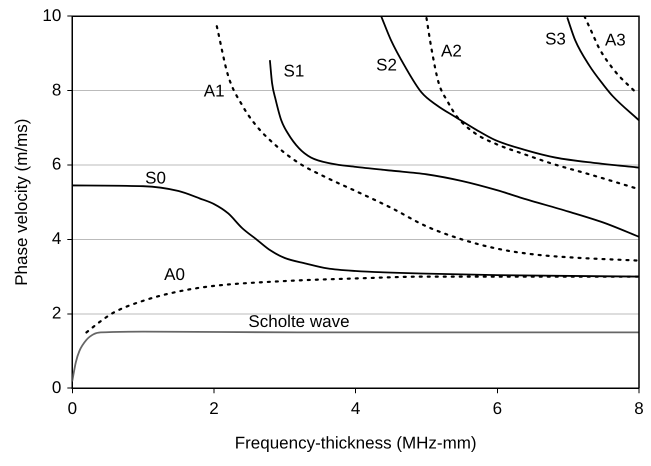 The height and width of the screenshot is (466, 651). Describe the element at coordinates (451, 50) in the screenshot. I see `series-label: A2` at that location.